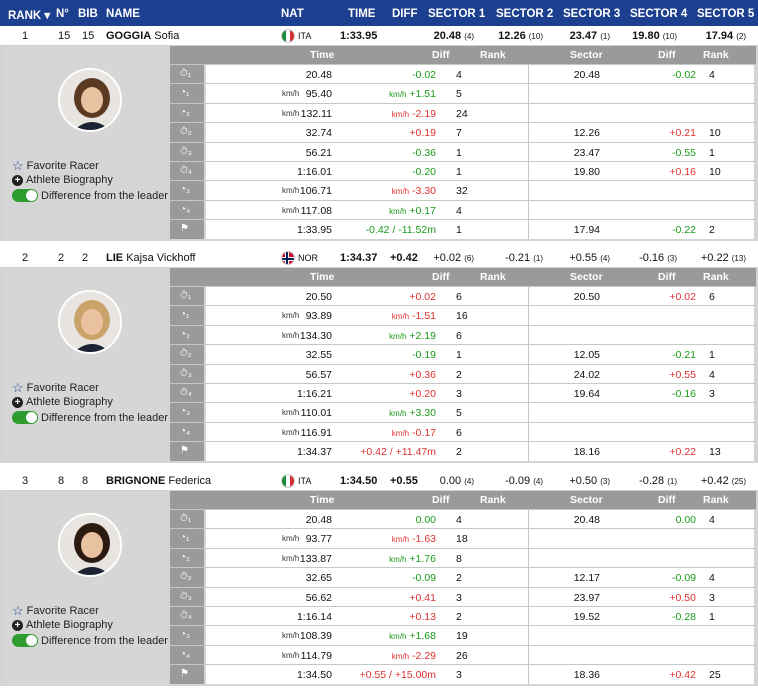  What do you see at coordinates (459, 675) in the screenshot?
I see `split-rank: 3` at bounding box center [459, 675].